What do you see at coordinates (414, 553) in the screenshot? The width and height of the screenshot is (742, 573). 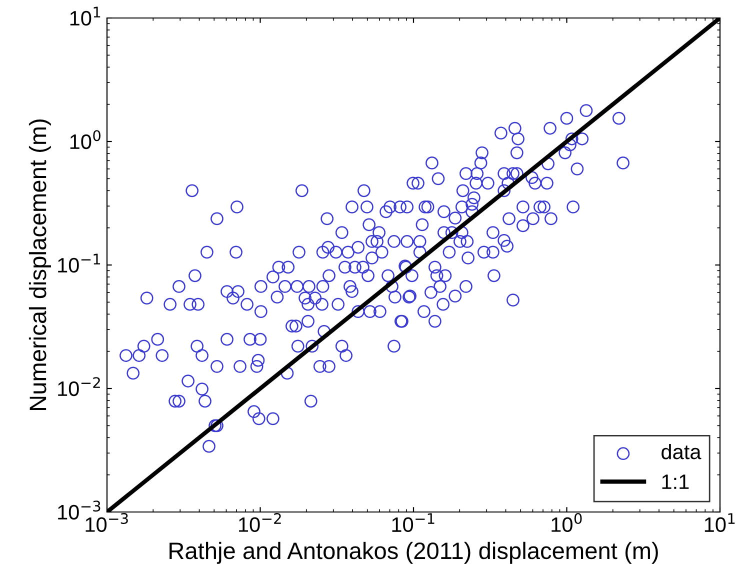 I see `x-axis-title: Rathje and Antonakos (2011) displacement (m)` at bounding box center [414, 553].